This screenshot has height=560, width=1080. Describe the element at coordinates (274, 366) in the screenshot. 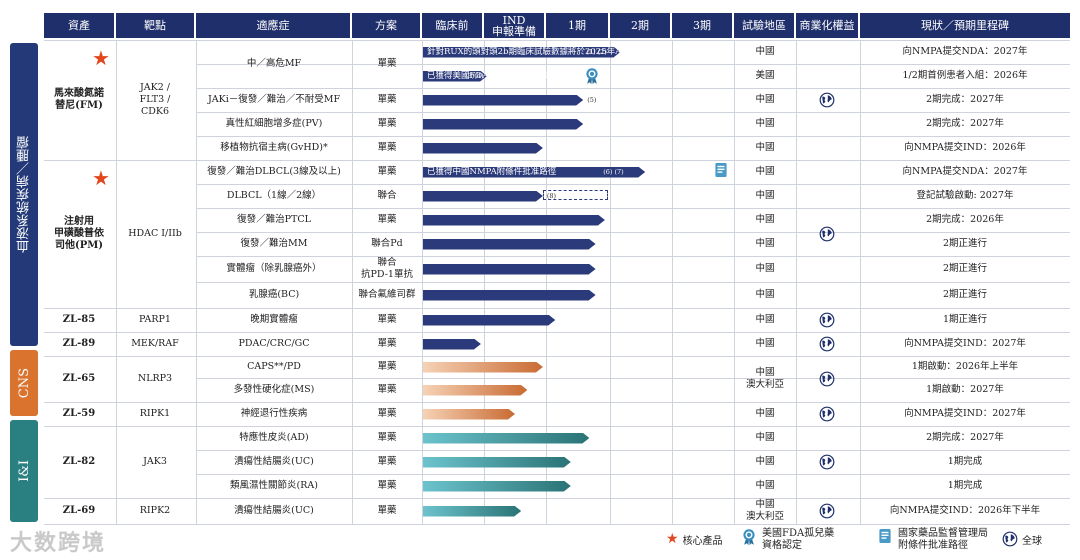

I see `indication: CAPS**/PD` at that location.